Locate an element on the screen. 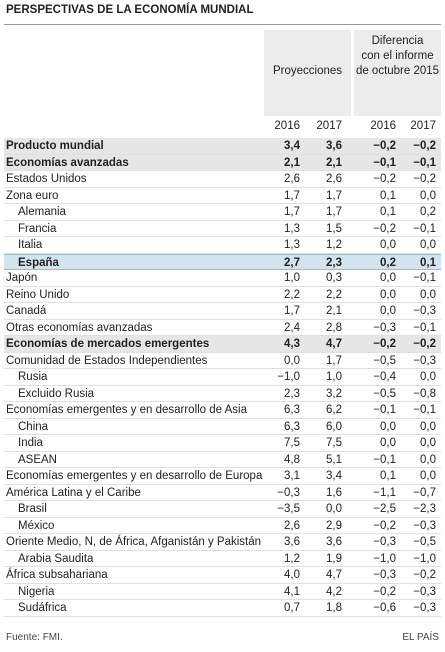 Image resolution: width=445 pixels, height=652 pixels. cell-value: 3,4 is located at coordinates (334, 476).